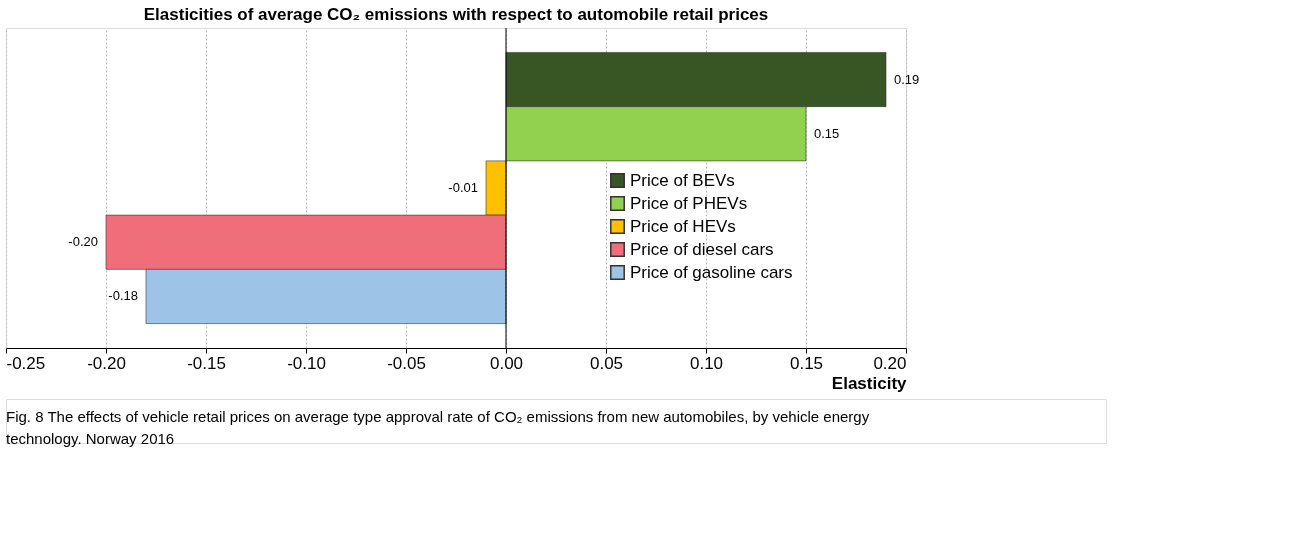  What do you see at coordinates (890, 363) in the screenshot?
I see `x-tick-label: 0.20` at bounding box center [890, 363].